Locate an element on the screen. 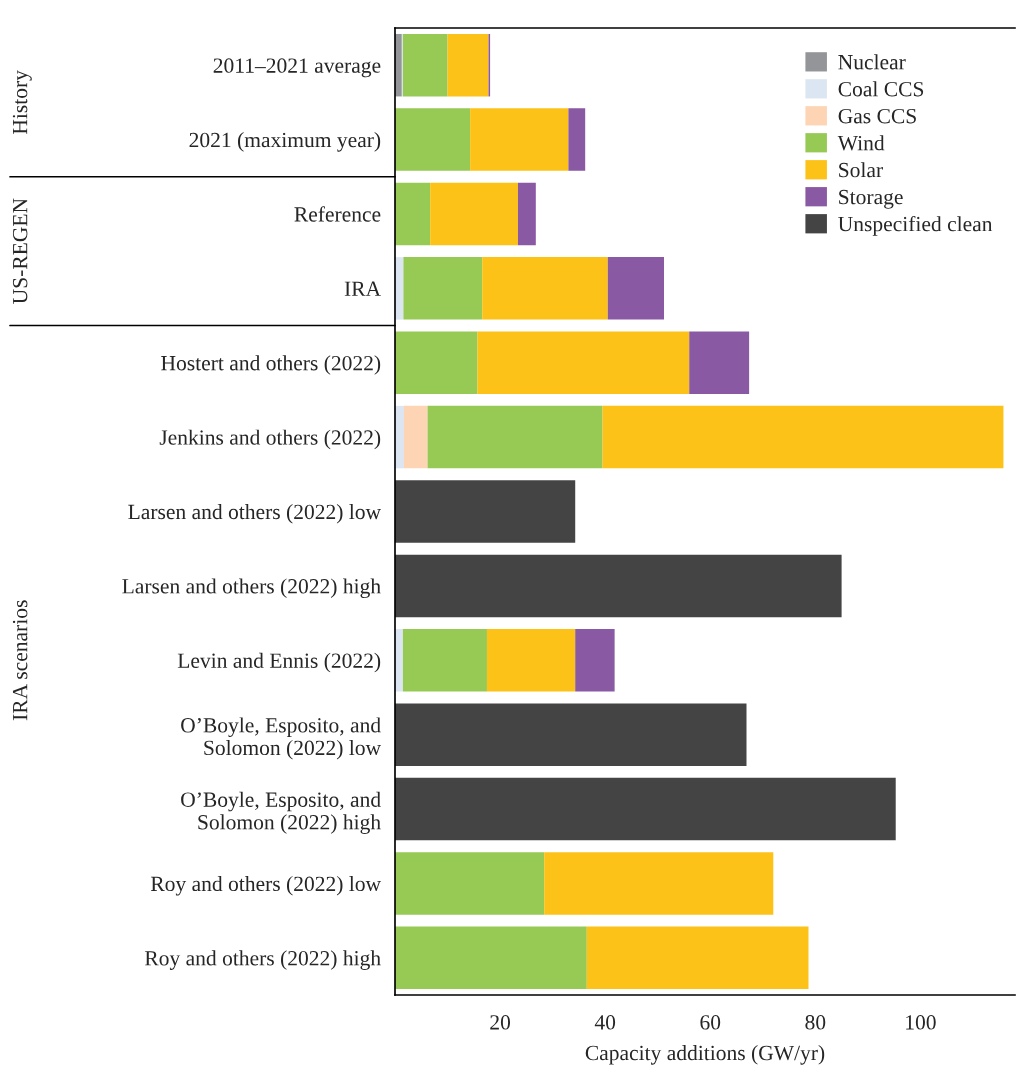 Image resolution: width=1016 pixels, height=1074 pixels. legend-label: Nuclear is located at coordinates (872, 62).